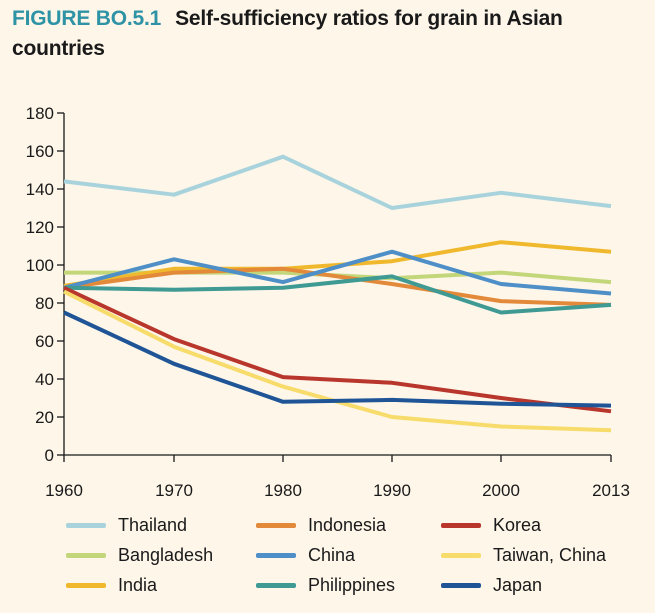  What do you see at coordinates (40, 113) in the screenshot?
I see `y-tick-label: 180` at bounding box center [40, 113].